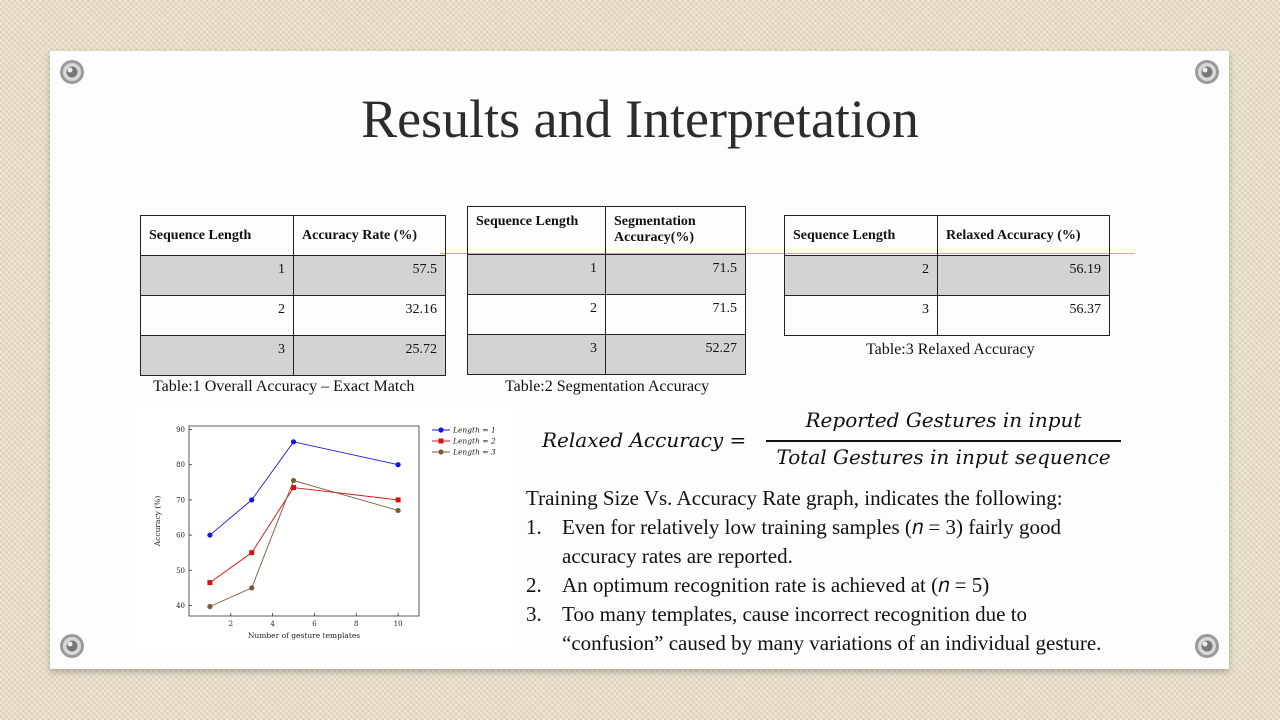 This screenshot has height=720, width=1280. What do you see at coordinates (640, 119) in the screenshot?
I see `slide-title: Results and Interpretation` at bounding box center [640, 119].